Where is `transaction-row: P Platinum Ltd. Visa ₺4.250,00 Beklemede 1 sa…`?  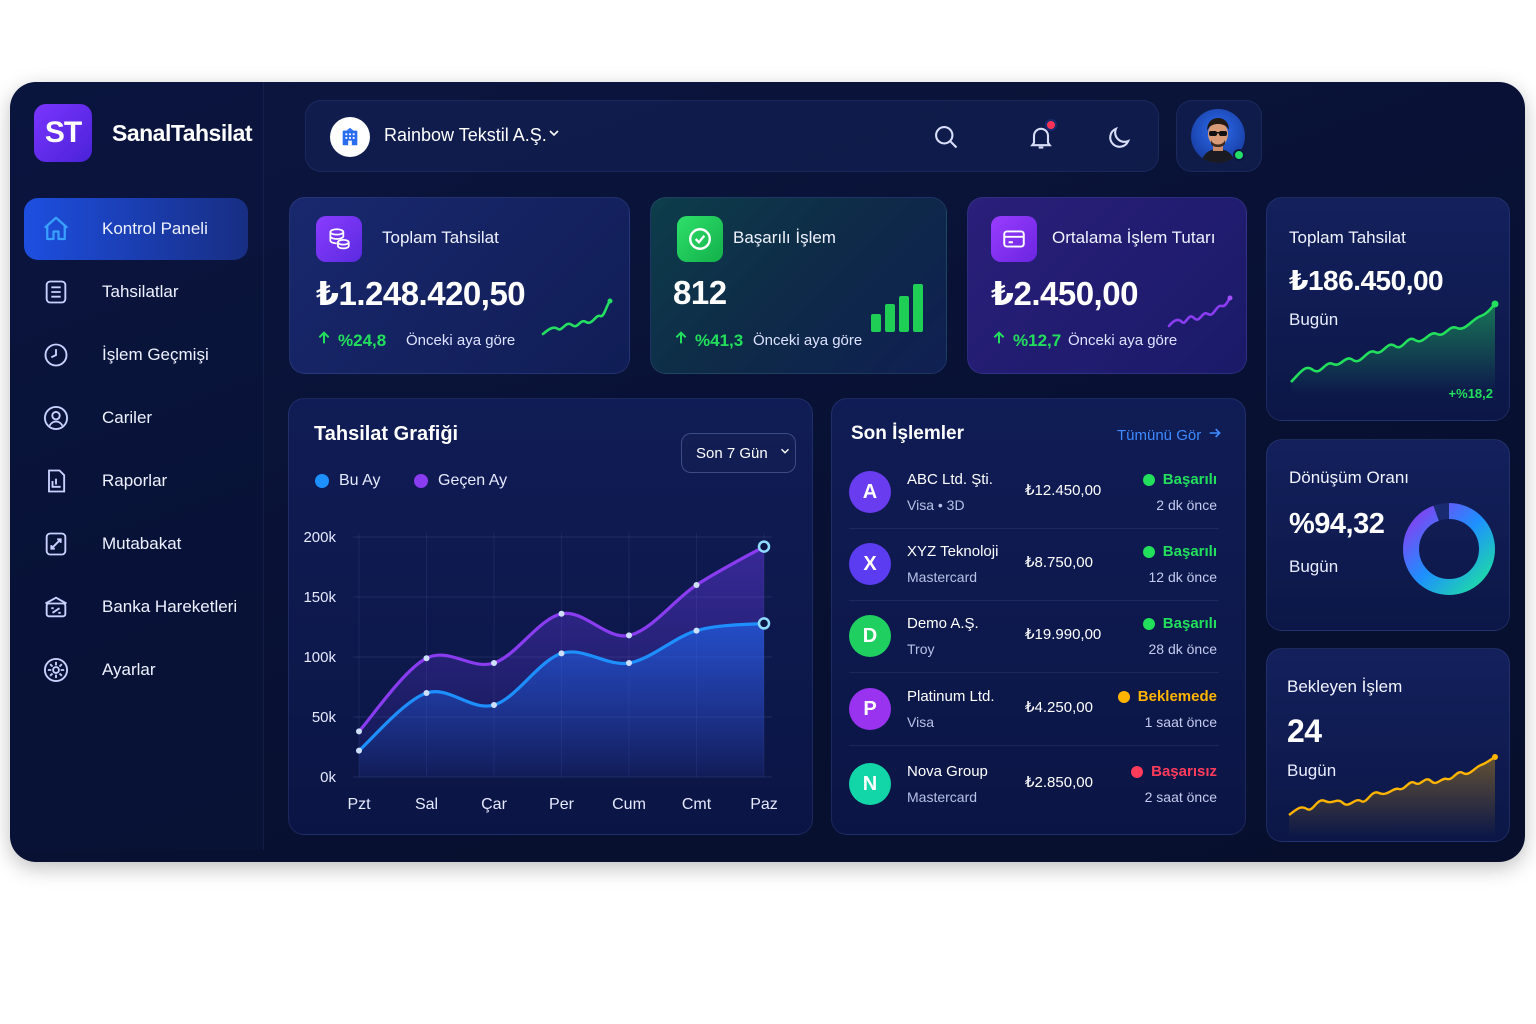 transaction-row: P Platinum Ltd. Visa ₺4.250,00 Beklemede 1 sa… is located at coordinates (1034, 710).